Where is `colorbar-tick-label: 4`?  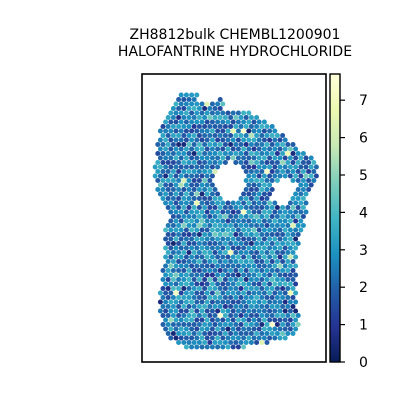 colorbar-tick-label: 4 is located at coordinates (363, 213).